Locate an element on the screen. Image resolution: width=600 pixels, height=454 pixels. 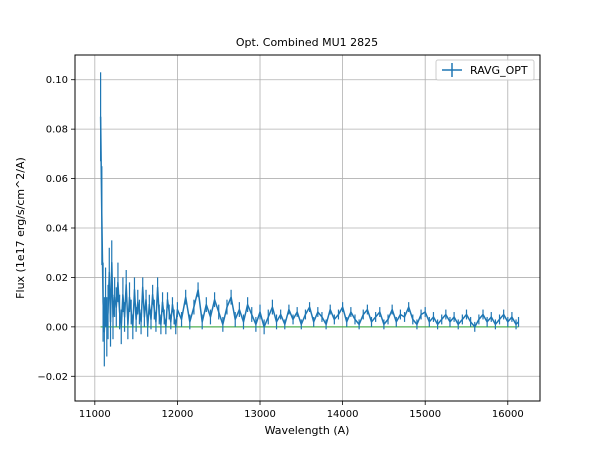
y-axis-label: Flux (1e17 erg/s/cm^2/A) is located at coordinates (20, 228).